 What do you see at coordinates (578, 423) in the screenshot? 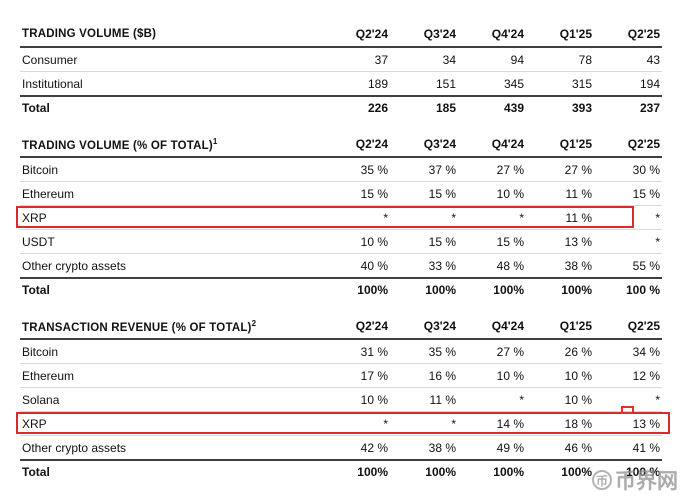
I see `value-cell: 18 %` at bounding box center [578, 423].